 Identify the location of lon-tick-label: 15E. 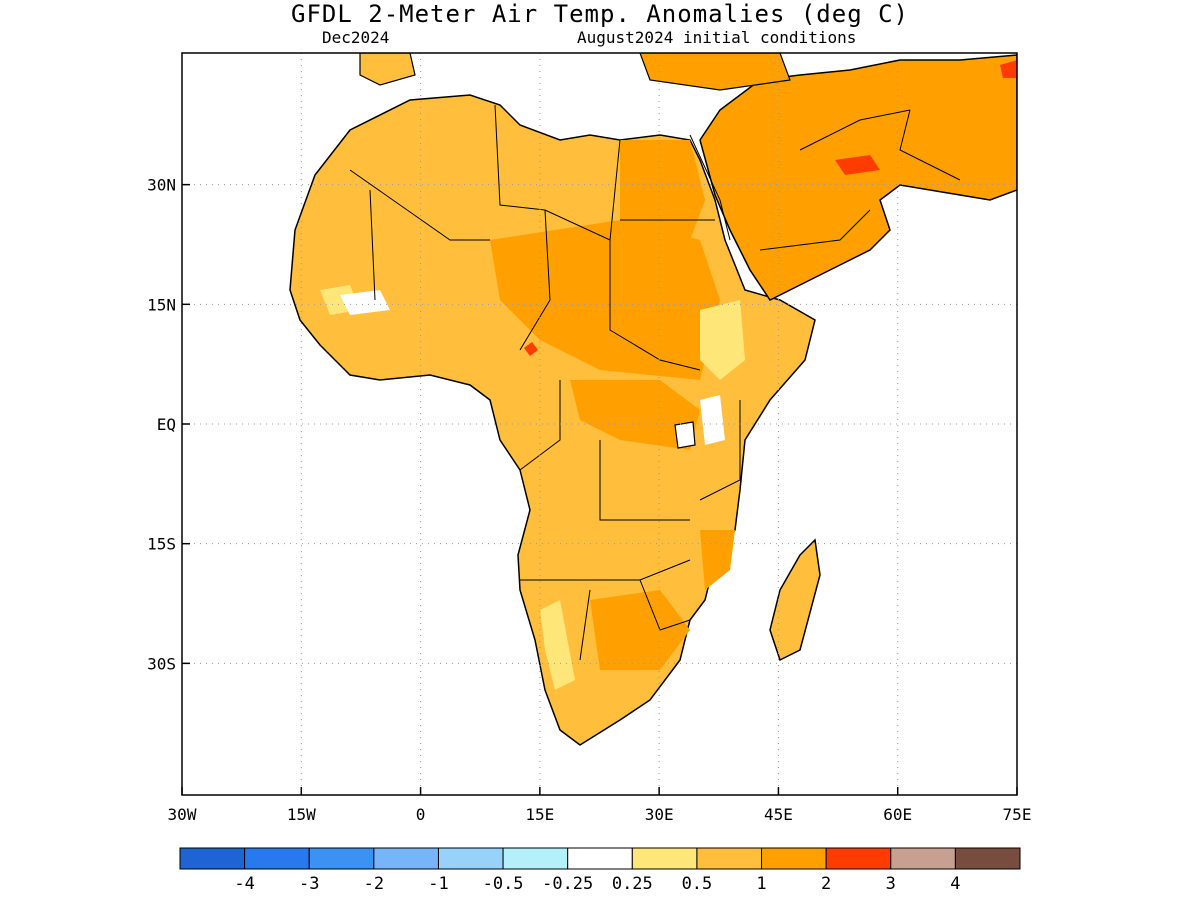
(539, 814).